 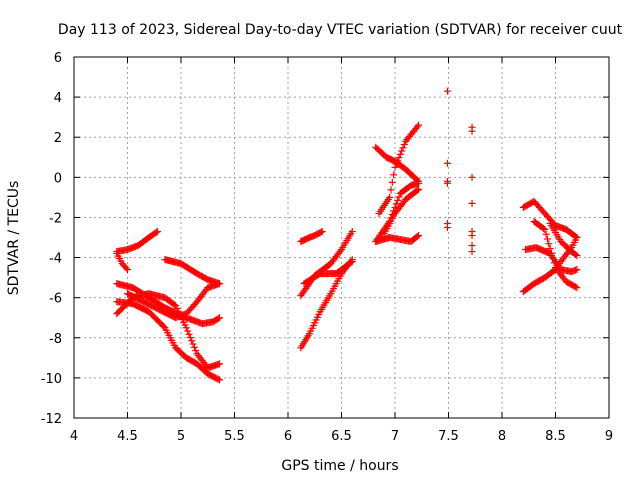 What do you see at coordinates (502, 436) in the screenshot?
I see `x-tick-label: 8` at bounding box center [502, 436].